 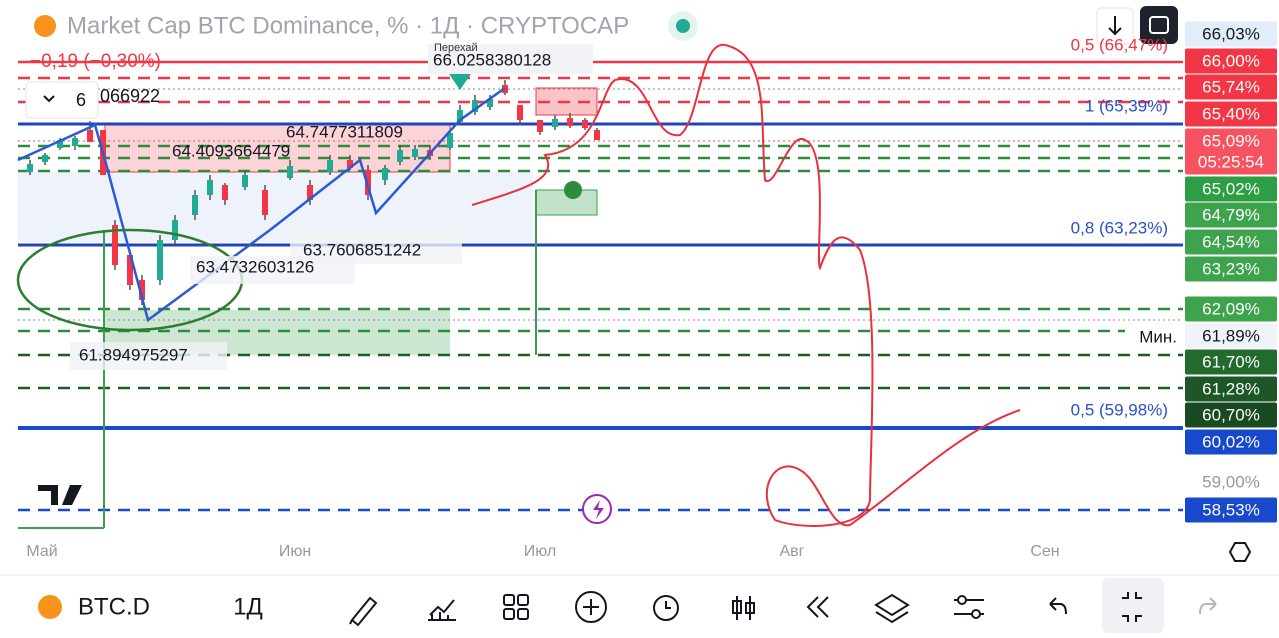 What do you see at coordinates (114, 606) in the screenshot?
I see `toolbar-symbol: BTC.D` at bounding box center [114, 606].